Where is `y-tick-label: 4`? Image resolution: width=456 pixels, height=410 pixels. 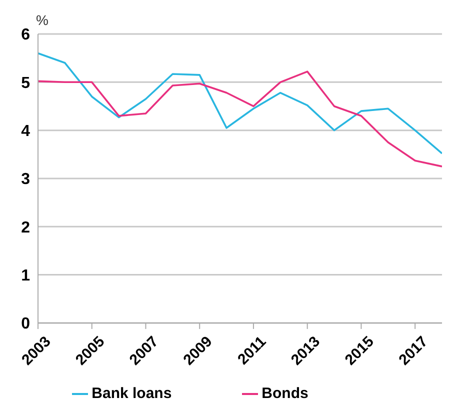
y-tick-label: 4 is located at coordinates (25, 131).